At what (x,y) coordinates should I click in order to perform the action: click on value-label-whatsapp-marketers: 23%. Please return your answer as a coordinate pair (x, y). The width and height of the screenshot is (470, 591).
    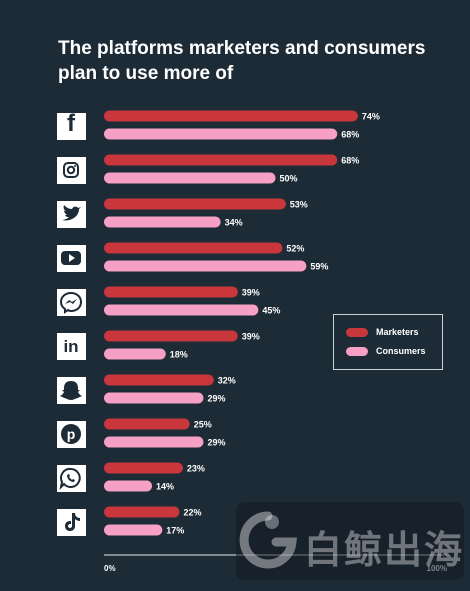
    Looking at the image, I should click on (196, 469).